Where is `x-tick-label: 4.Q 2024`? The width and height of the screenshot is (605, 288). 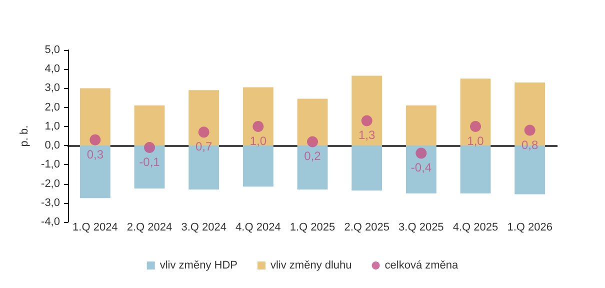 x-tick-label: 4.Q 2024 is located at coordinates (258, 228).